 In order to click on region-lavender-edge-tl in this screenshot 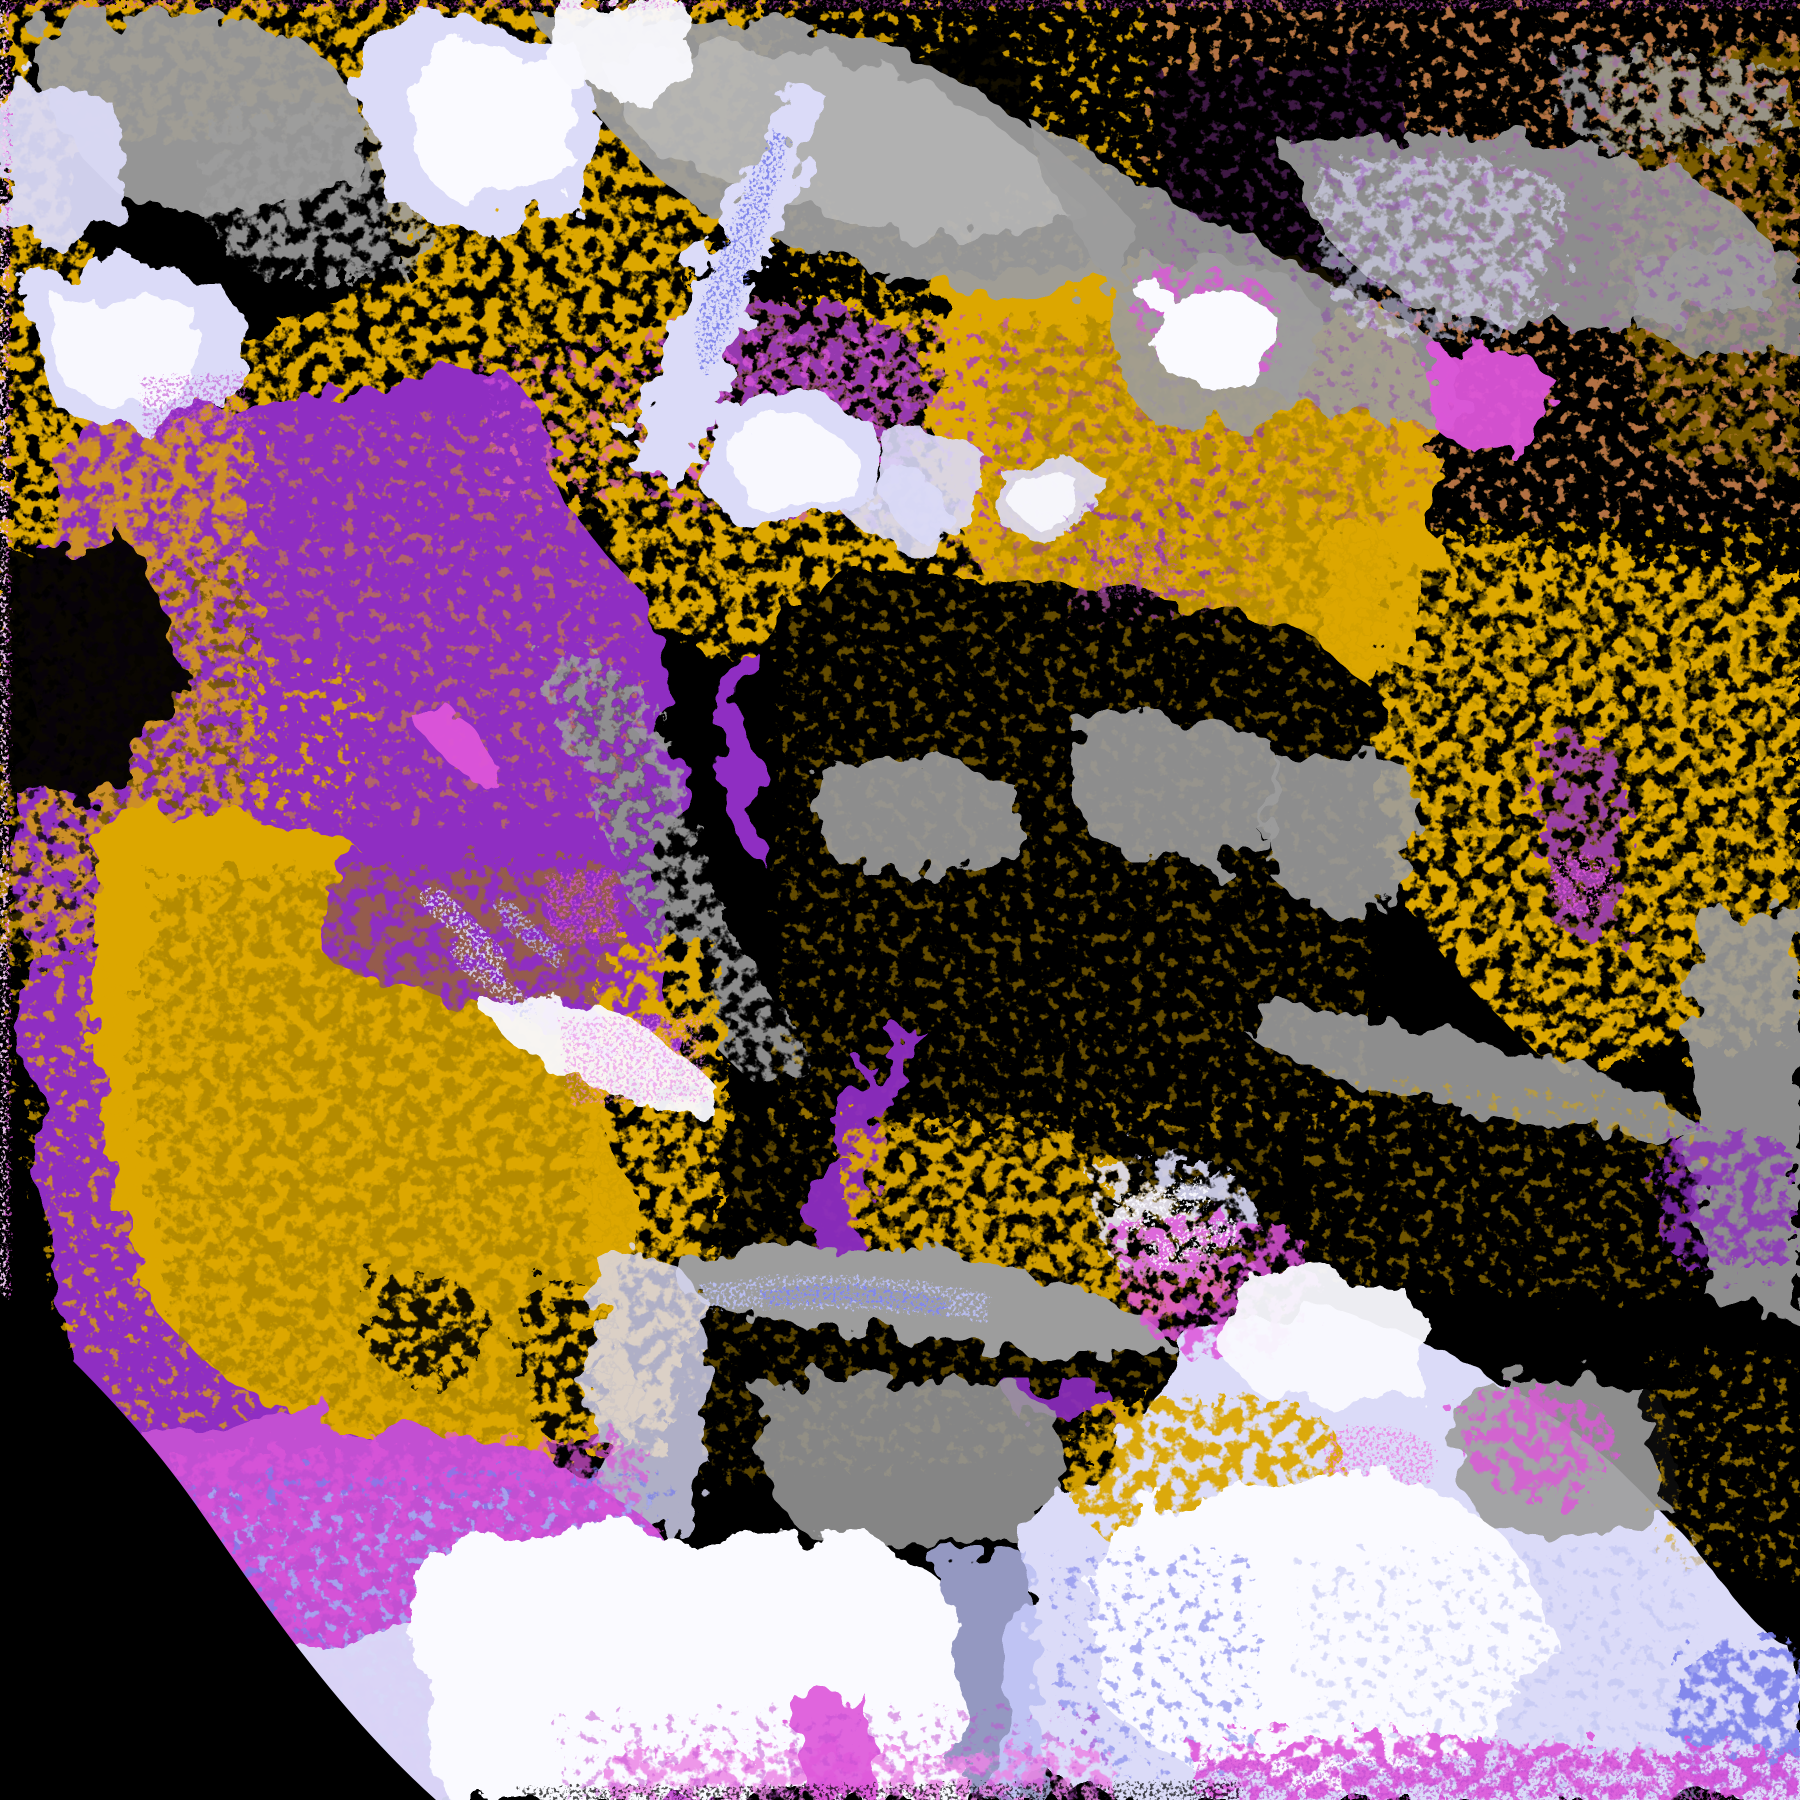, I will do `click(63, 159)`.